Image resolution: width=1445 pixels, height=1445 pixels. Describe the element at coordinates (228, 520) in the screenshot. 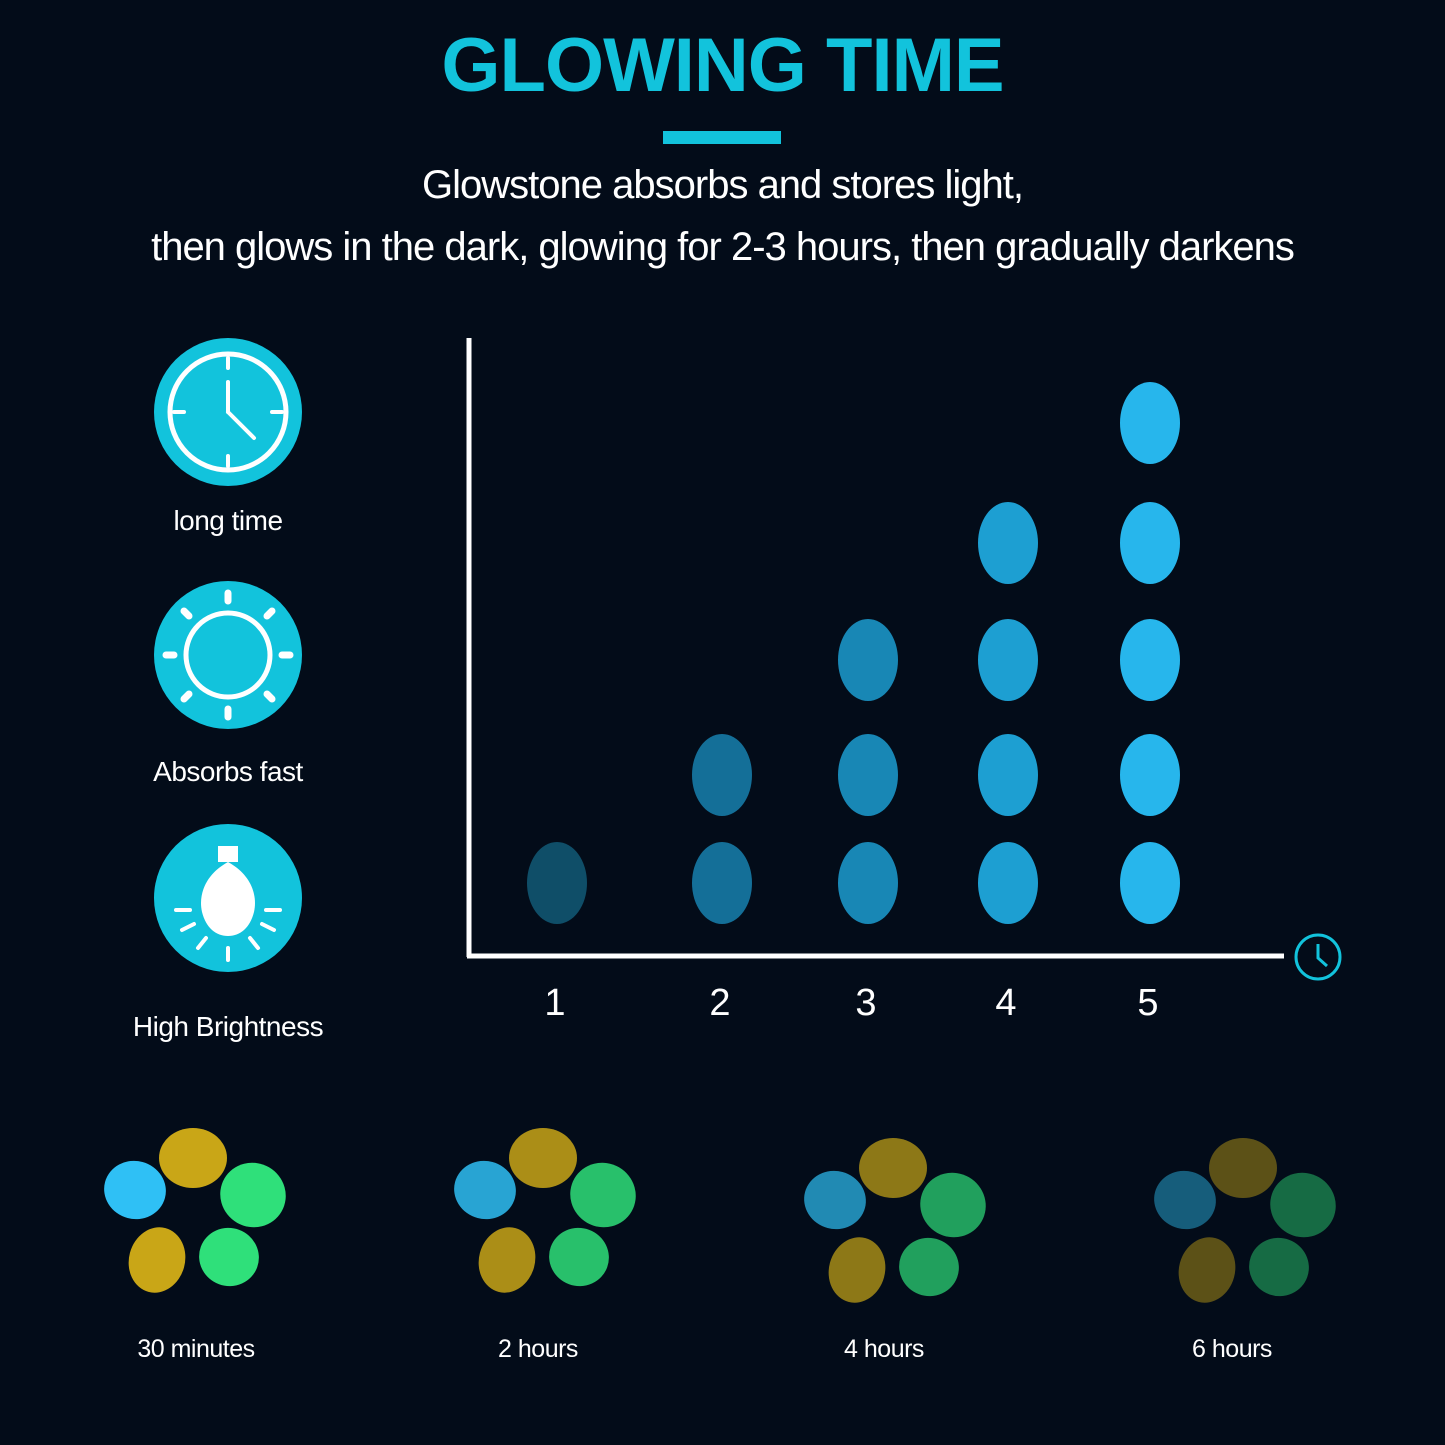

I see `feature-label-long-time: long time` at that location.